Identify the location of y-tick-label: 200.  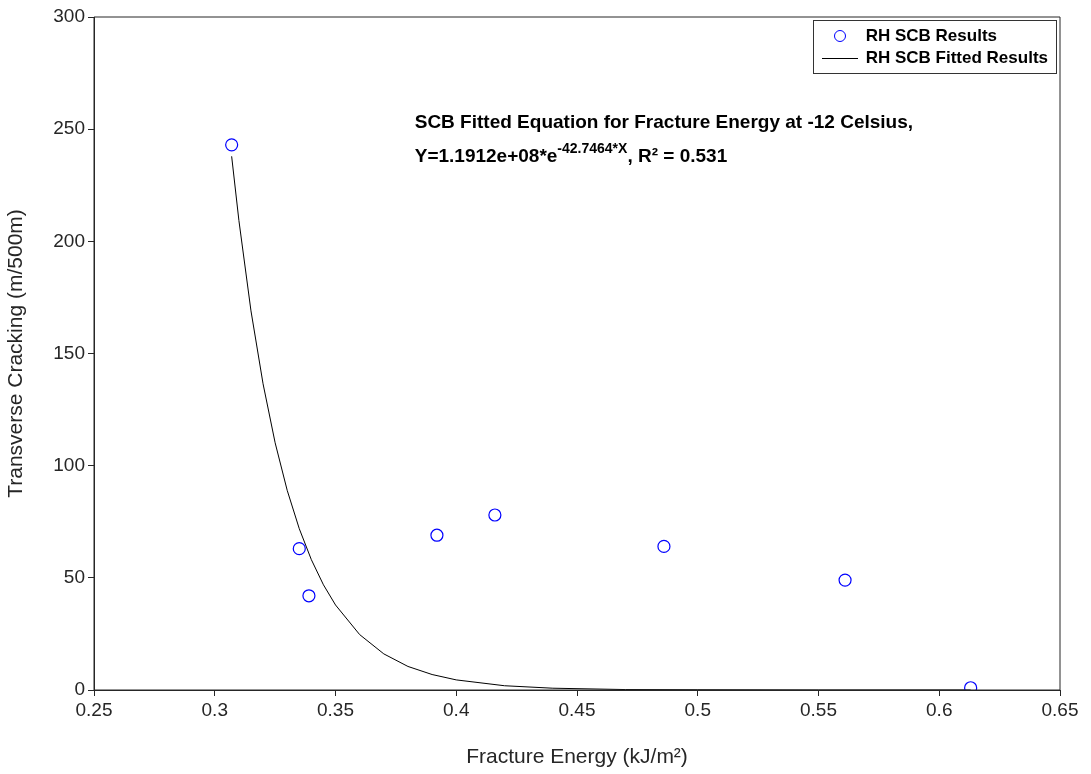
(69, 240).